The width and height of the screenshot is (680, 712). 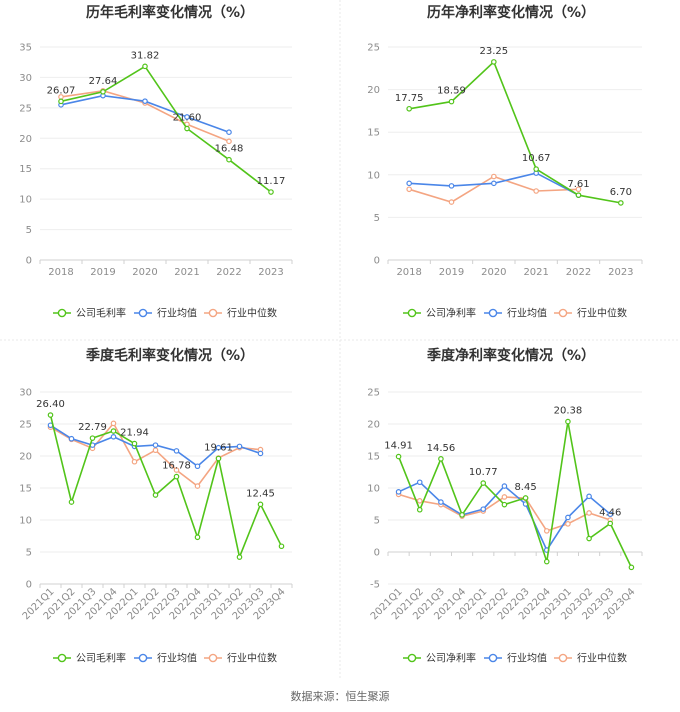 I want to click on data-label: 16.78, so click(x=176, y=466).